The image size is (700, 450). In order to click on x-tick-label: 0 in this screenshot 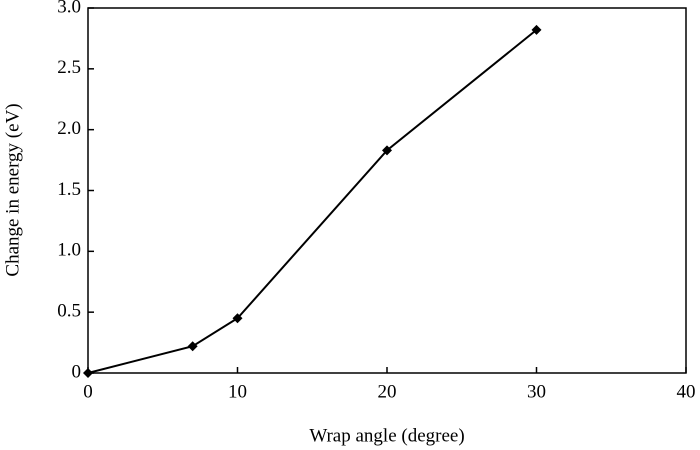, I will do `click(88, 391)`.